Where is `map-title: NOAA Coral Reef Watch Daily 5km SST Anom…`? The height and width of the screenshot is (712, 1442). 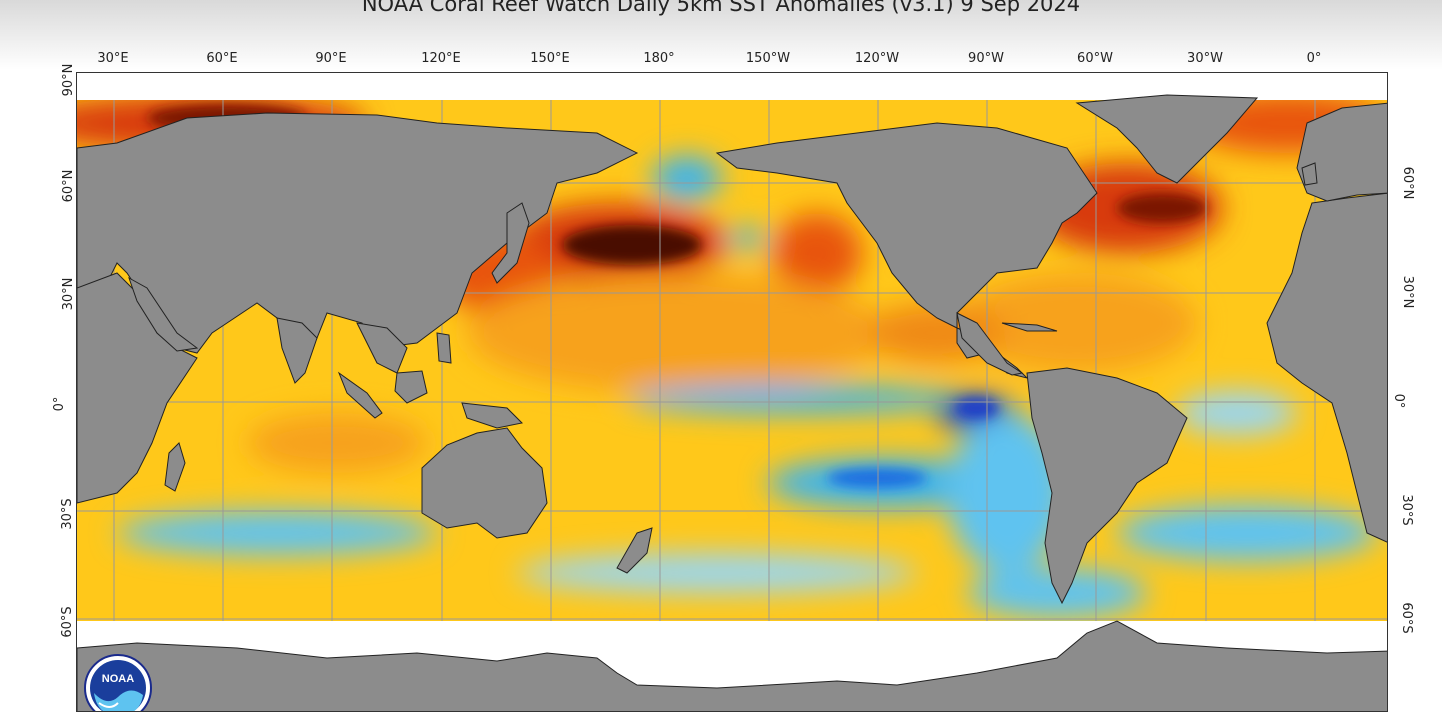
map-title: NOAA Coral Reef Watch Daily 5km SST Anom… is located at coordinates (721, 8).